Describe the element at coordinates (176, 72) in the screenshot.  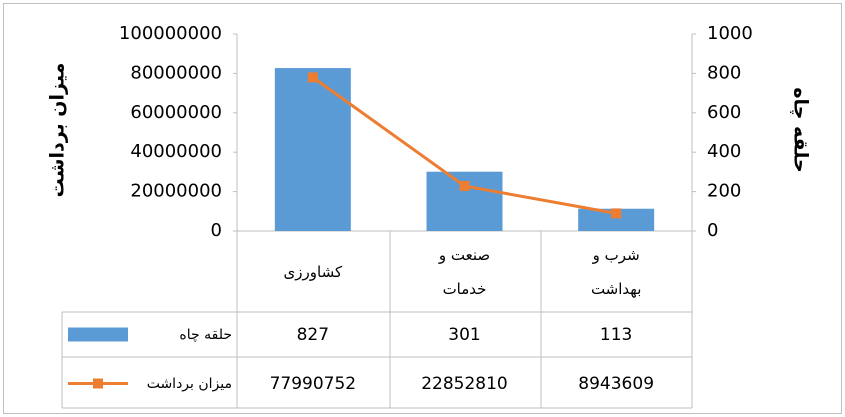
I see `y-tick-label: 80000000` at that location.